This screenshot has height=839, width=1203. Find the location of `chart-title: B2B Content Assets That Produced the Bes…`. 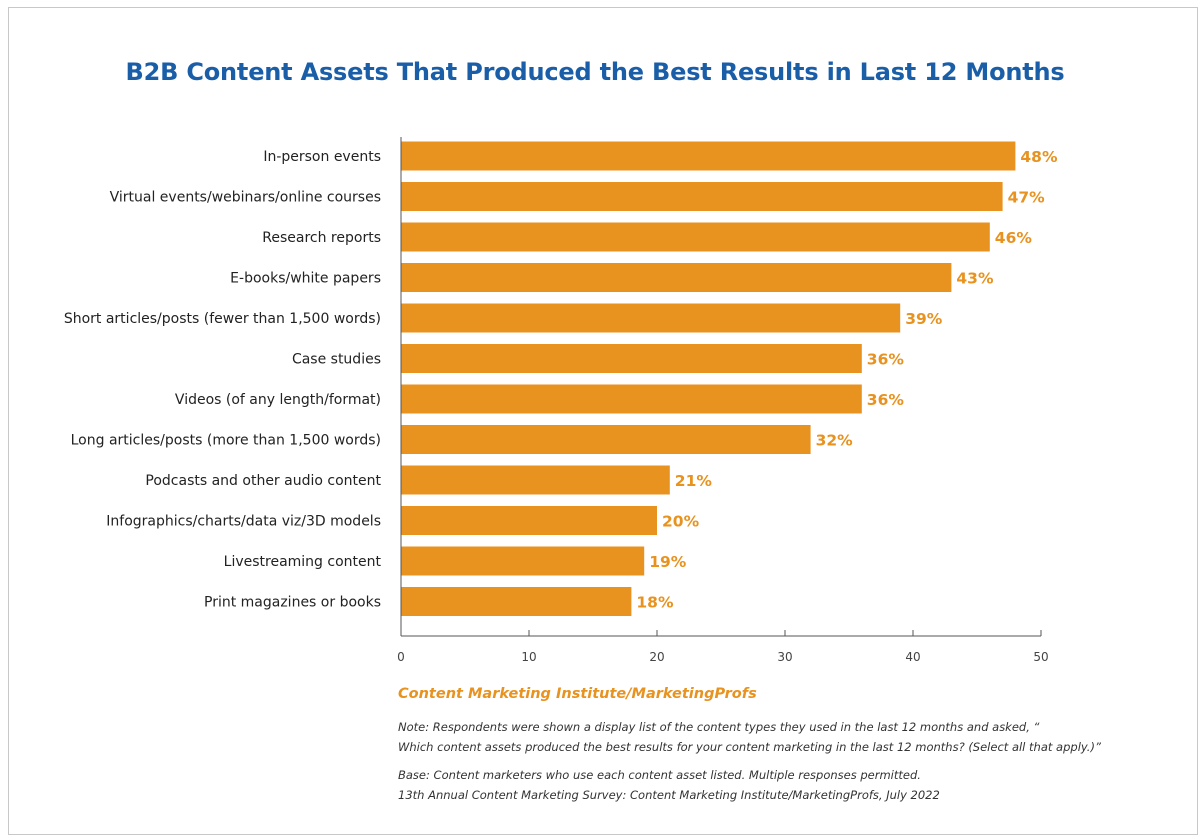

chart-title: B2B Content Assets That Produced the Bes… is located at coordinates (595, 72).